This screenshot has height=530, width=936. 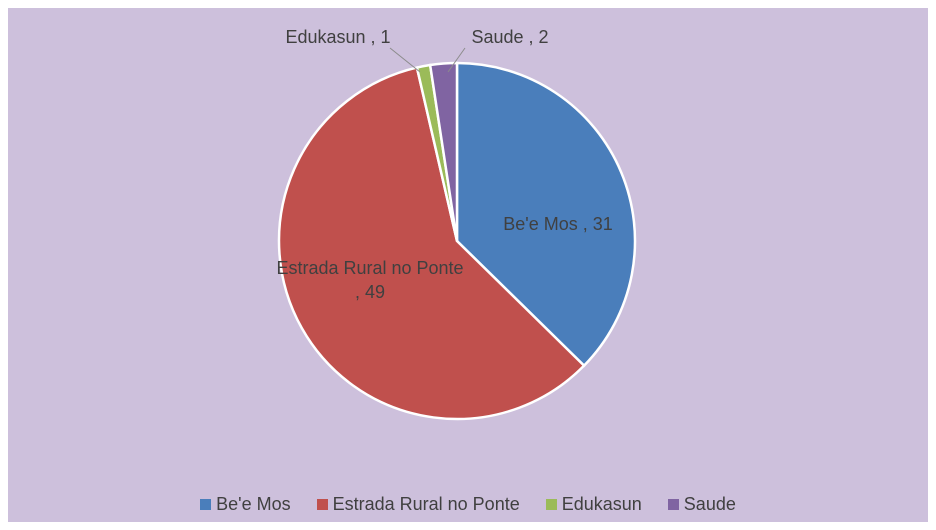 What do you see at coordinates (709, 504) in the screenshot?
I see `legend-label: Saude` at bounding box center [709, 504].